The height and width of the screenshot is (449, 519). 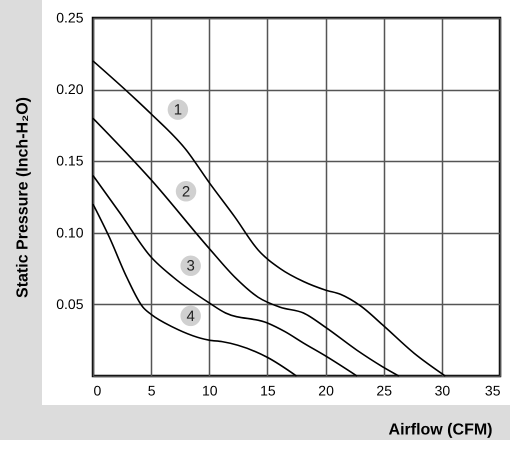 I want to click on x-axis-title: Airflow (CFM), so click(x=440, y=430).